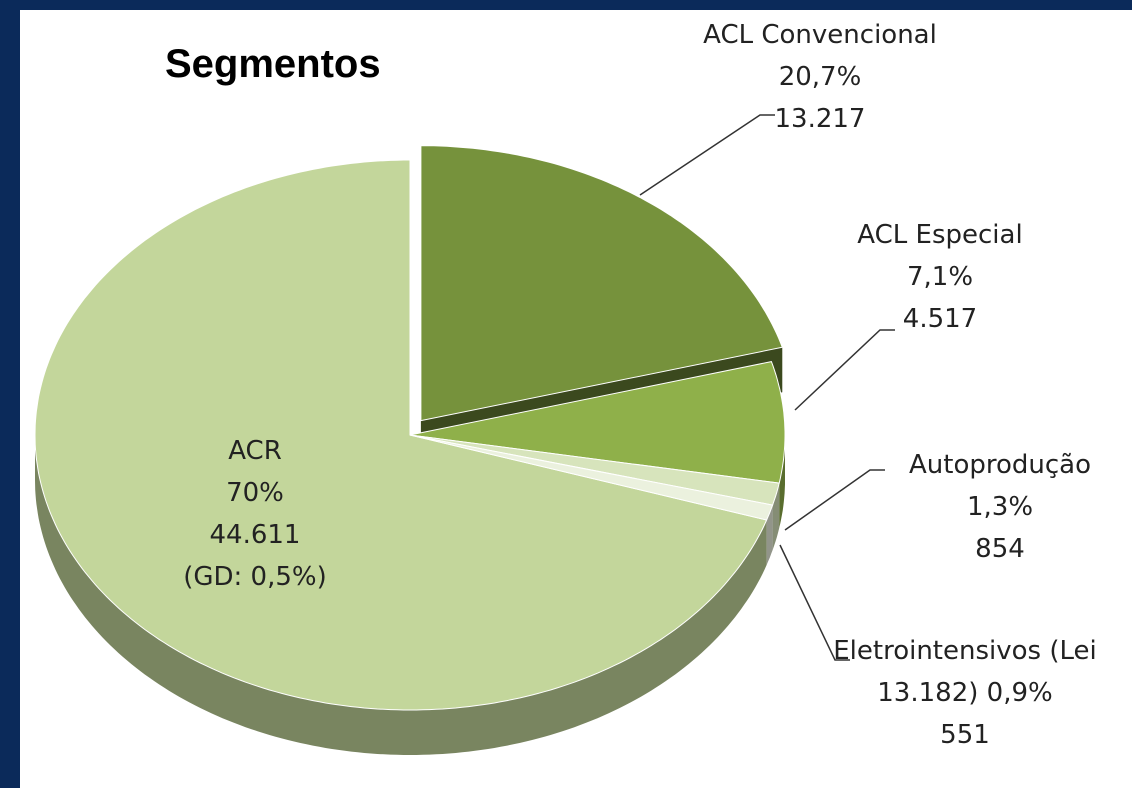 This screenshot has height=788, width=1132. Describe the element at coordinates (255, 514) in the screenshot. I see `slice-label: ACR 70% 44.611 (GD: 0,5%)` at that location.